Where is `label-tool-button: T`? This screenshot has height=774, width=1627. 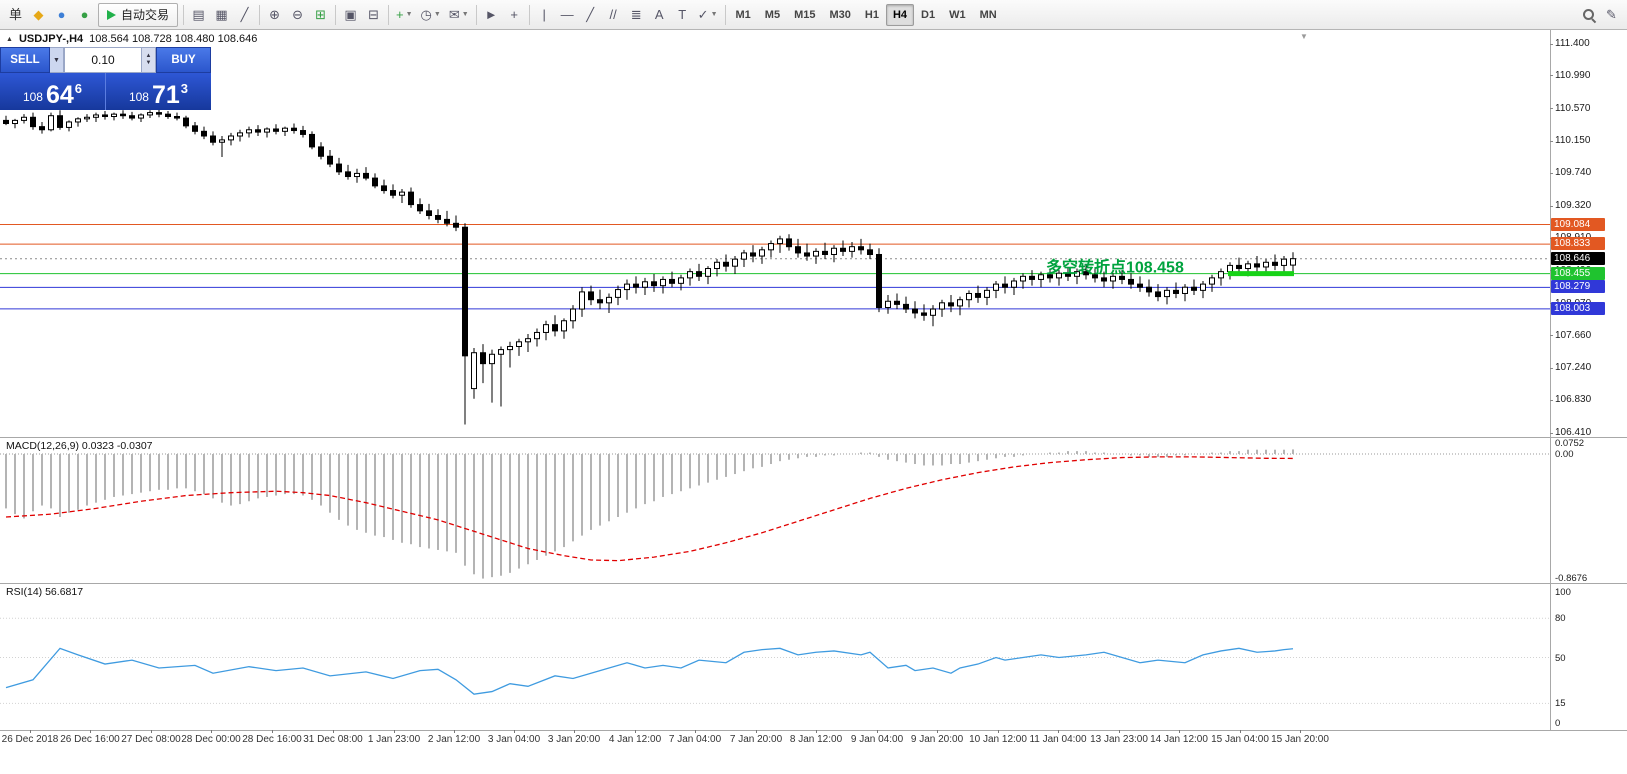 label-tool-button: T is located at coordinates (682, 15).